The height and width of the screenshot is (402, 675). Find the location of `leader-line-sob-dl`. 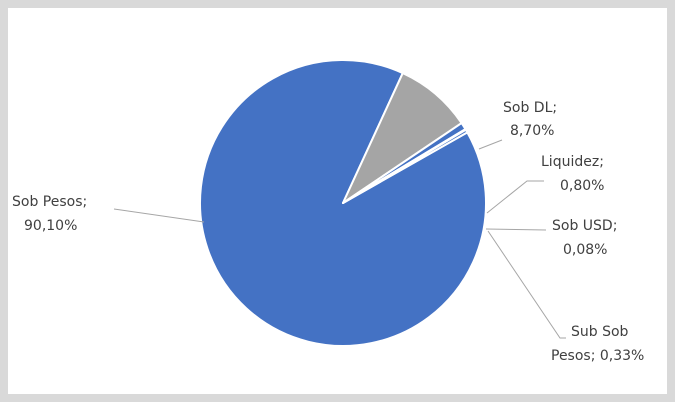

leader-line-sob-dl is located at coordinates (490, 144).